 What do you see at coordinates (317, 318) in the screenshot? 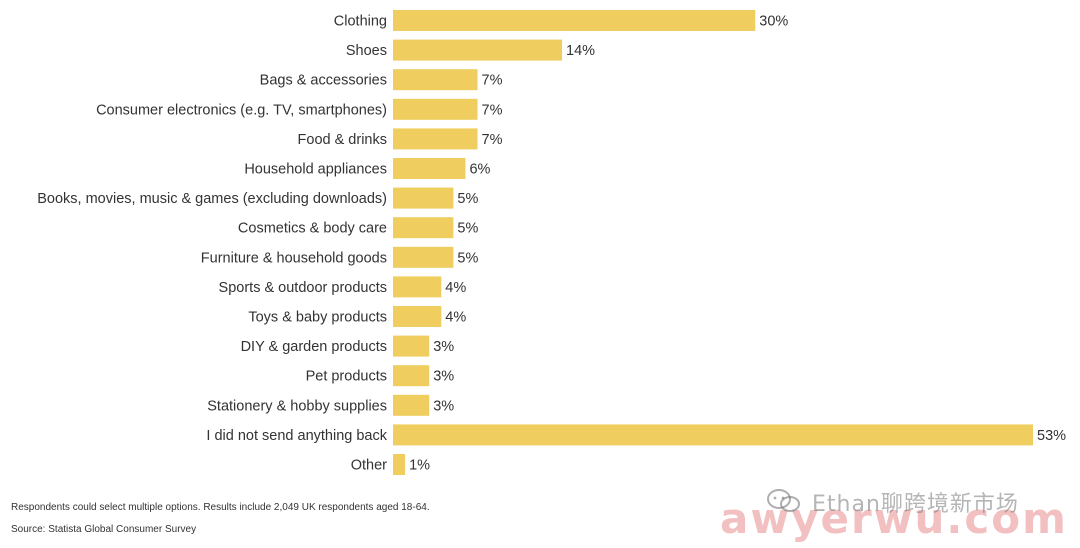
I see `category-label: Toys & baby products` at bounding box center [317, 318].